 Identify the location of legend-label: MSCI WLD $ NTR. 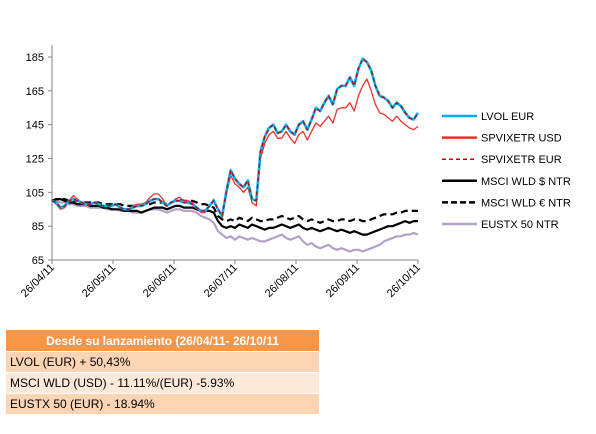
(526, 182).